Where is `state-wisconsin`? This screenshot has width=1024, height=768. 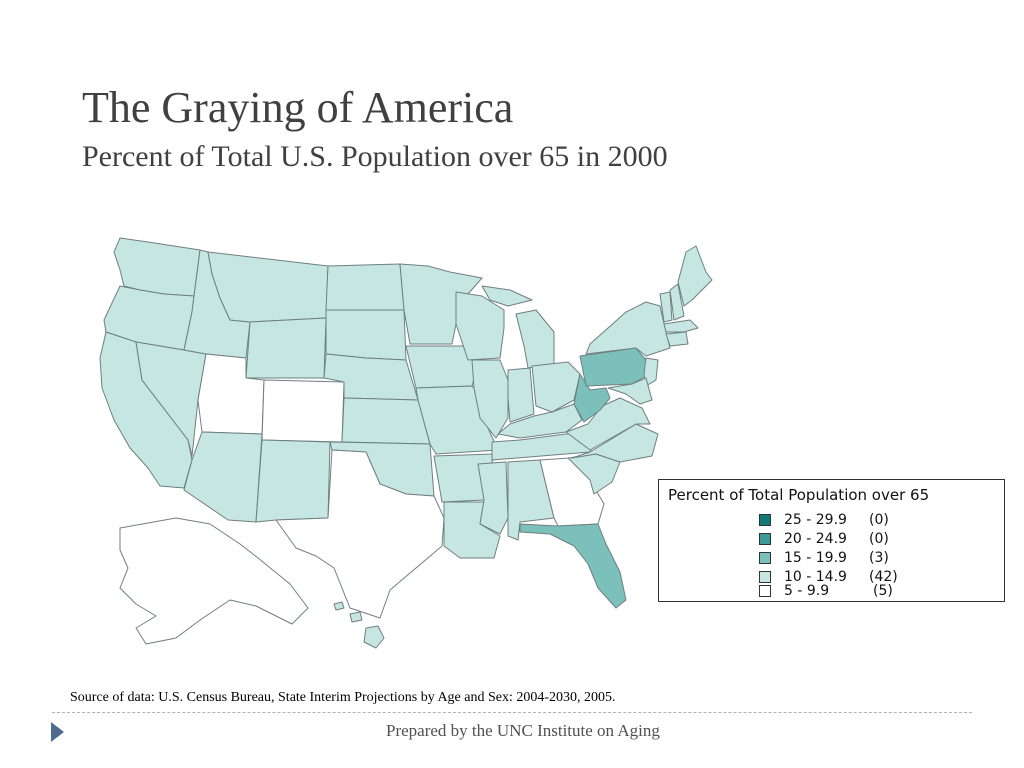 state-wisconsin is located at coordinates (480, 326).